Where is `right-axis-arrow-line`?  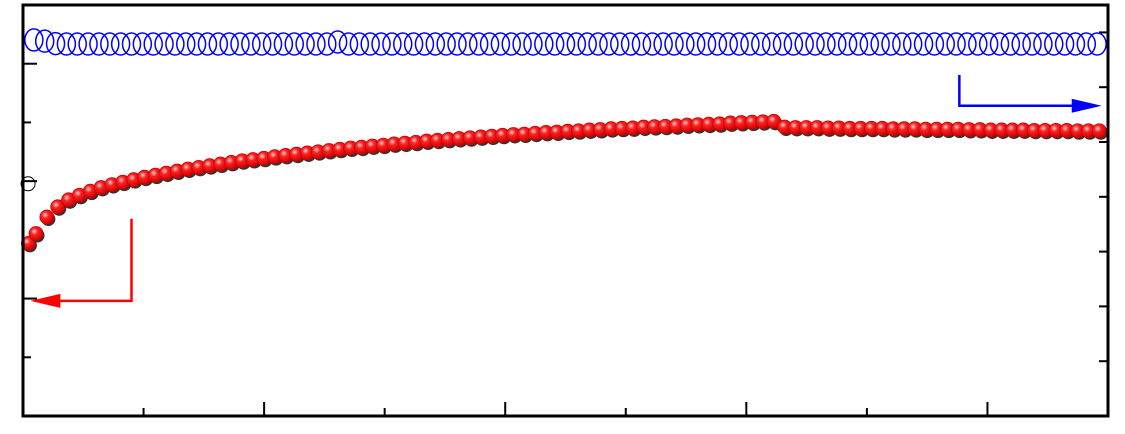 right-axis-arrow-line is located at coordinates (1025, 90).